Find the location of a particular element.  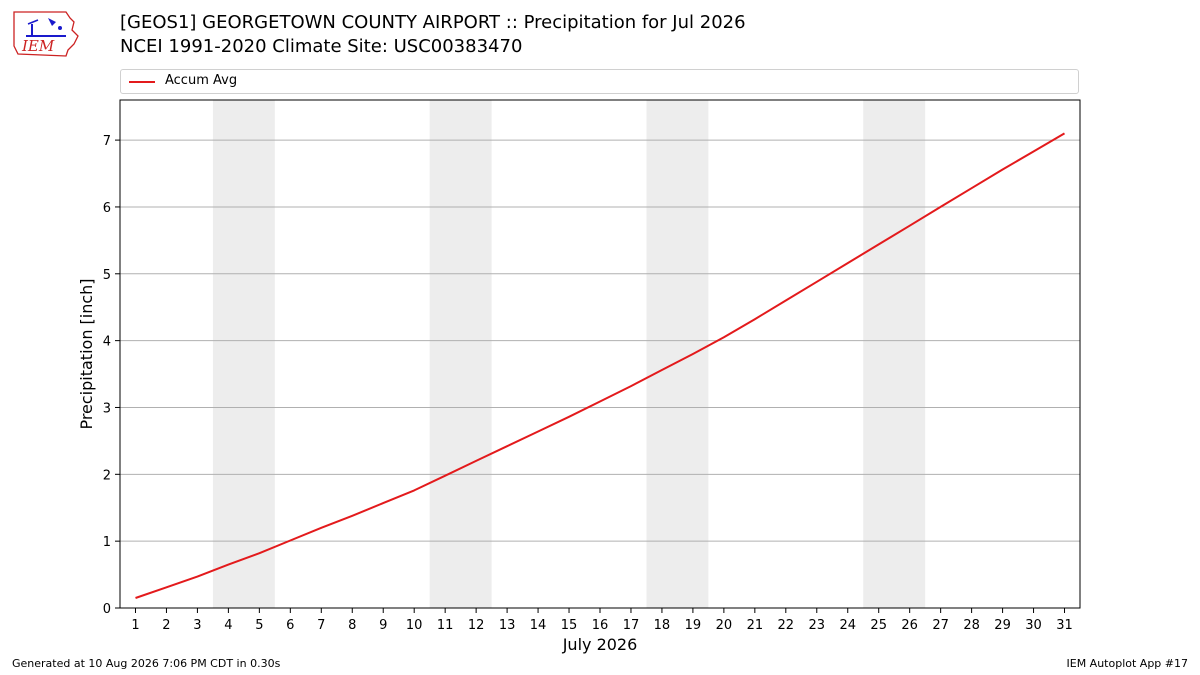

x-tick-label: 1 is located at coordinates (135, 625).